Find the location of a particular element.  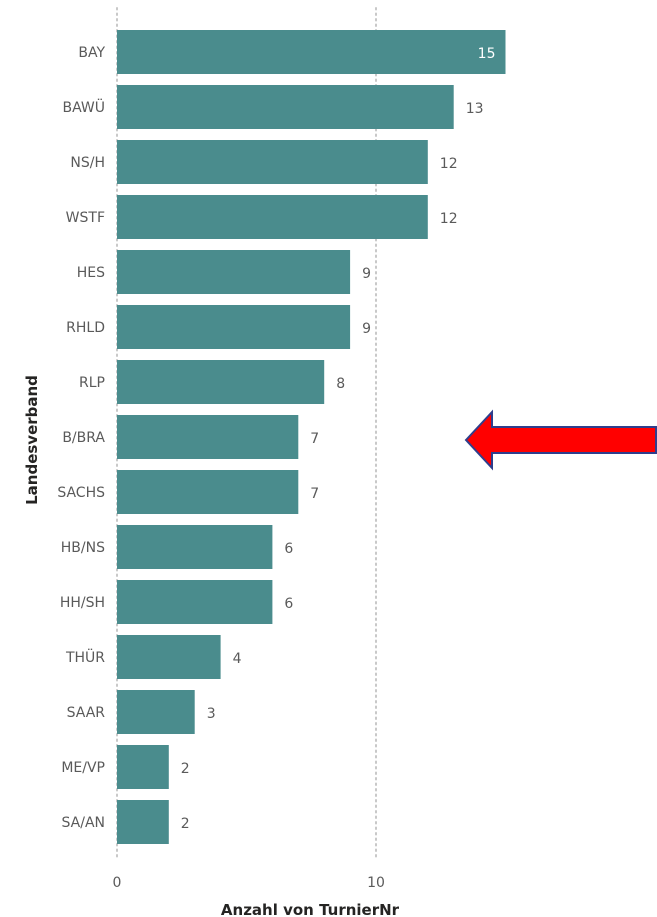

data-label: 8 is located at coordinates (340, 384).